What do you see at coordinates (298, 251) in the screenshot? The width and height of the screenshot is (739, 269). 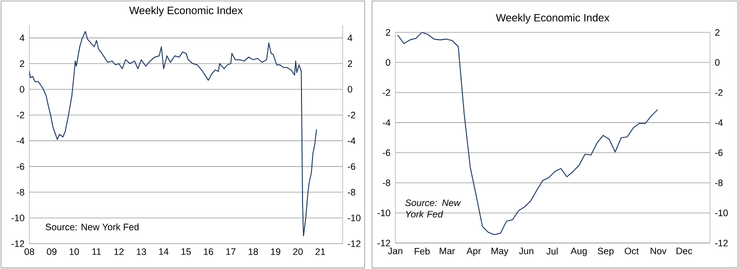 I see `x-tick-label: 20` at bounding box center [298, 251].